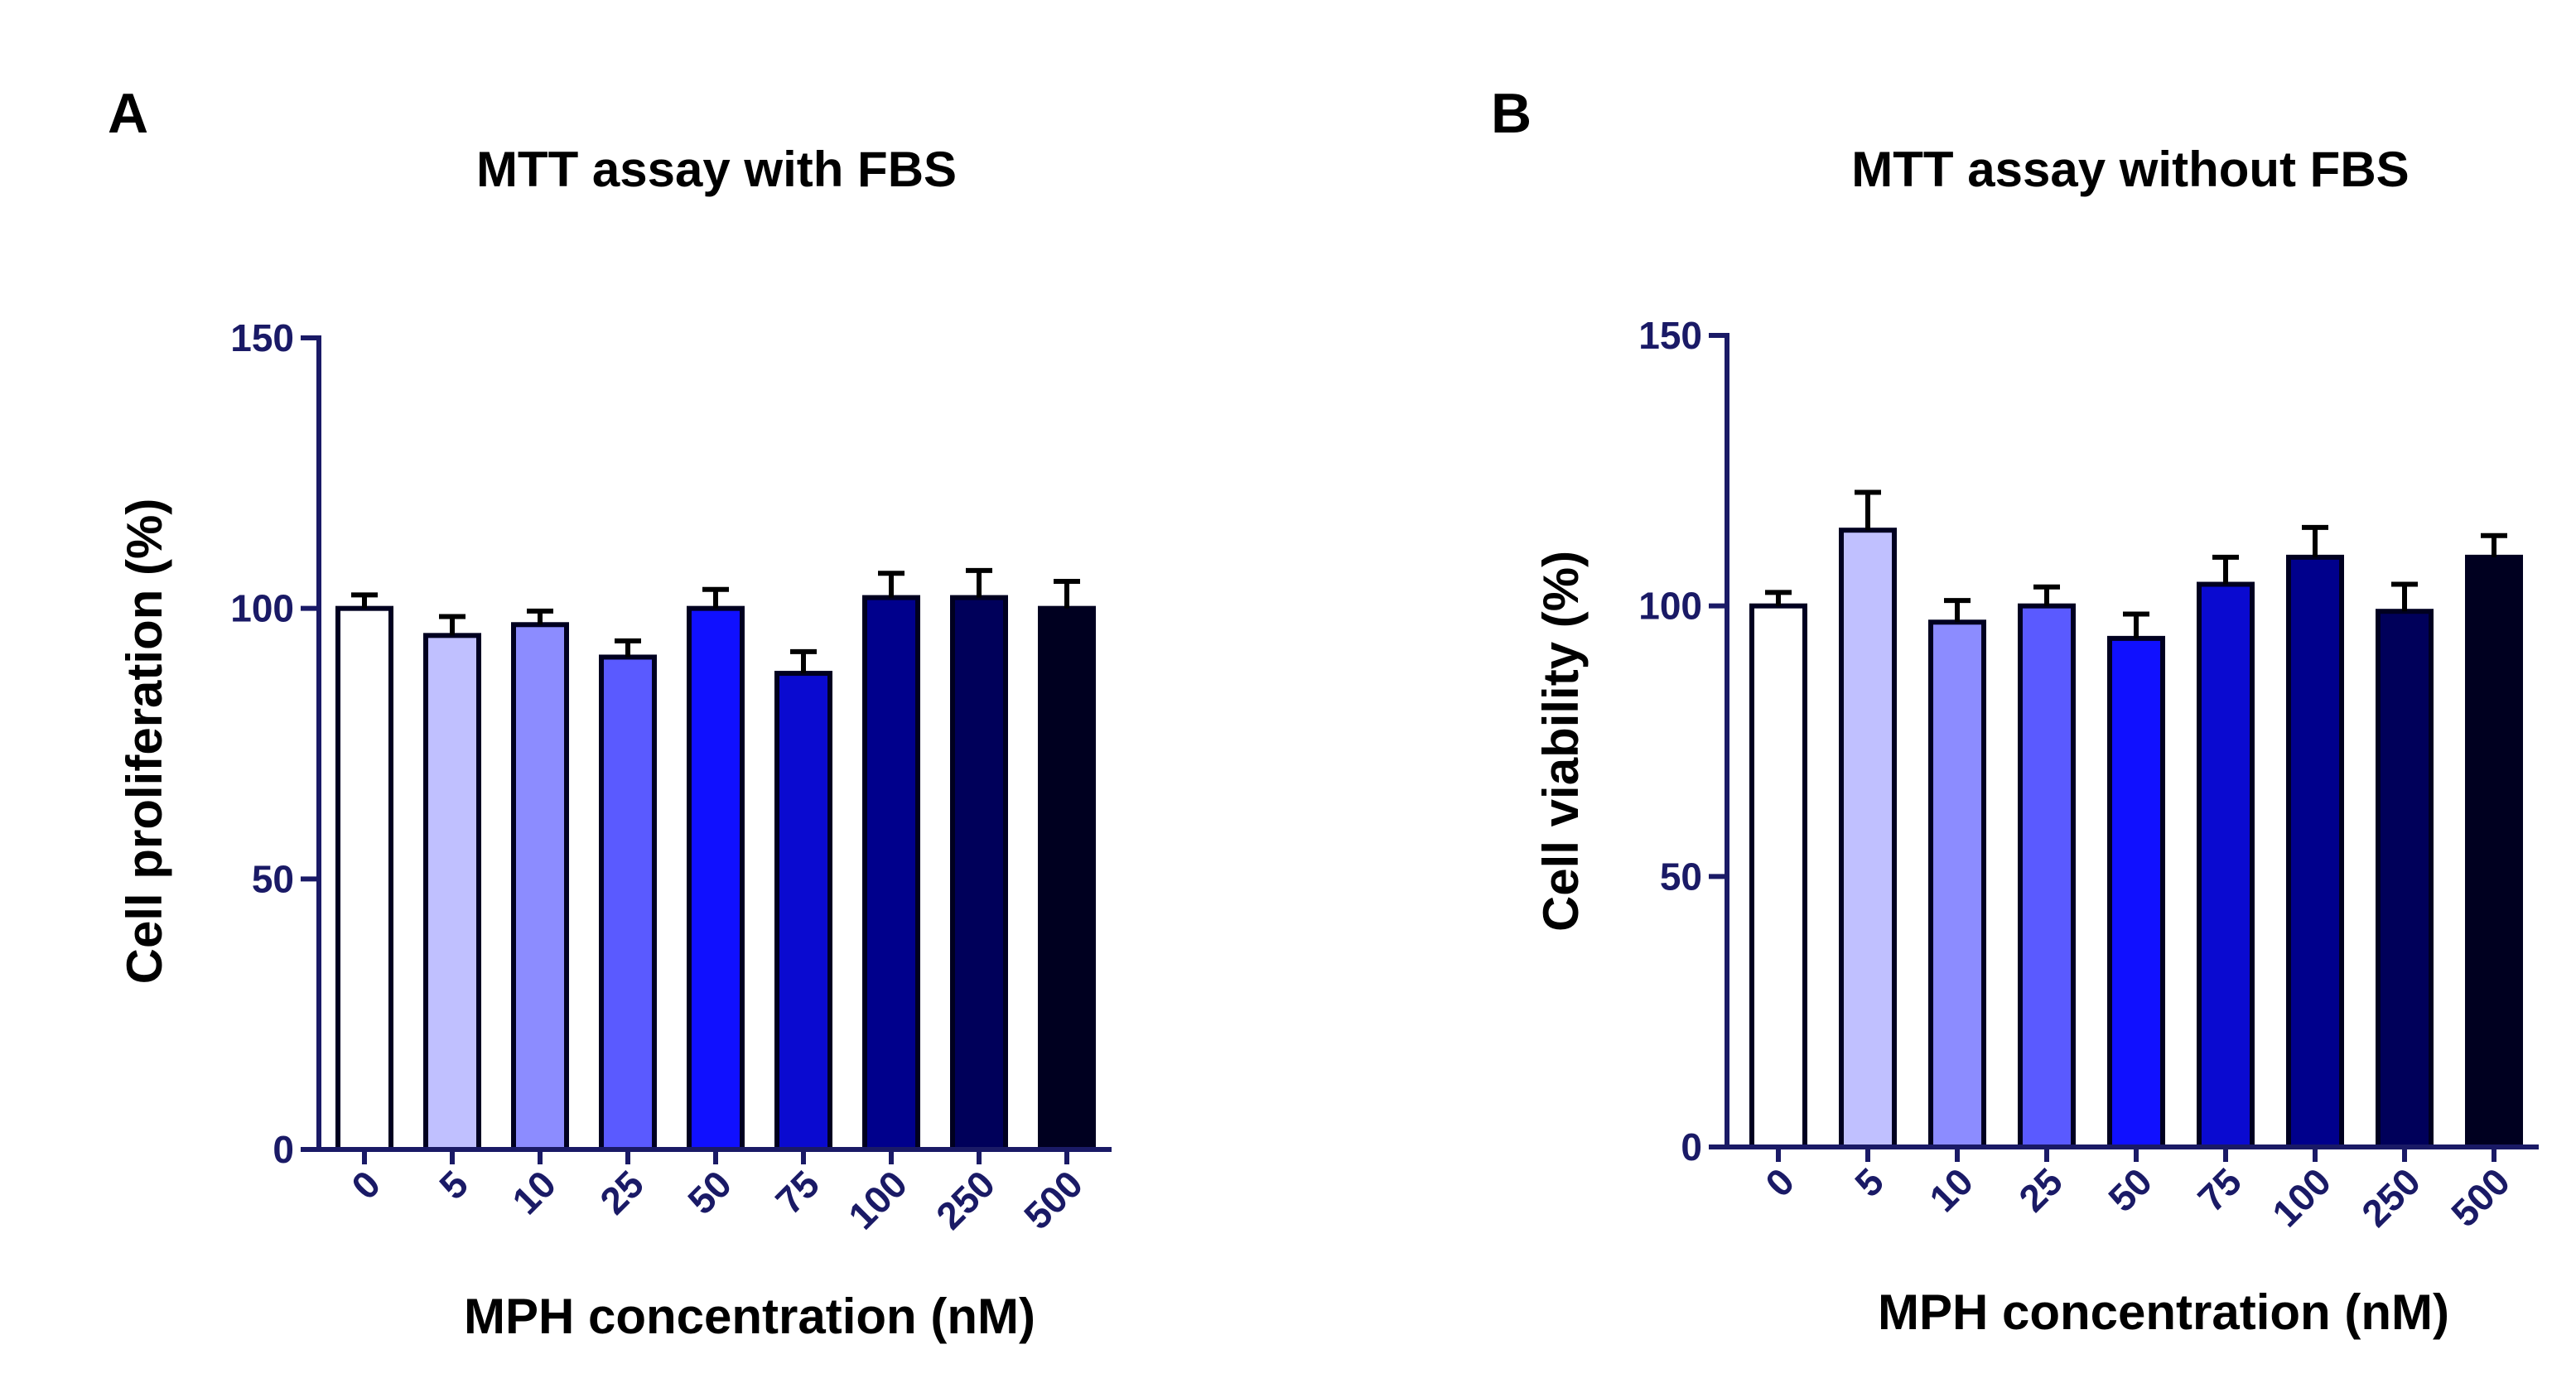  I want to click on chart-a-x-tick-label: 0, so click(365, 1184).